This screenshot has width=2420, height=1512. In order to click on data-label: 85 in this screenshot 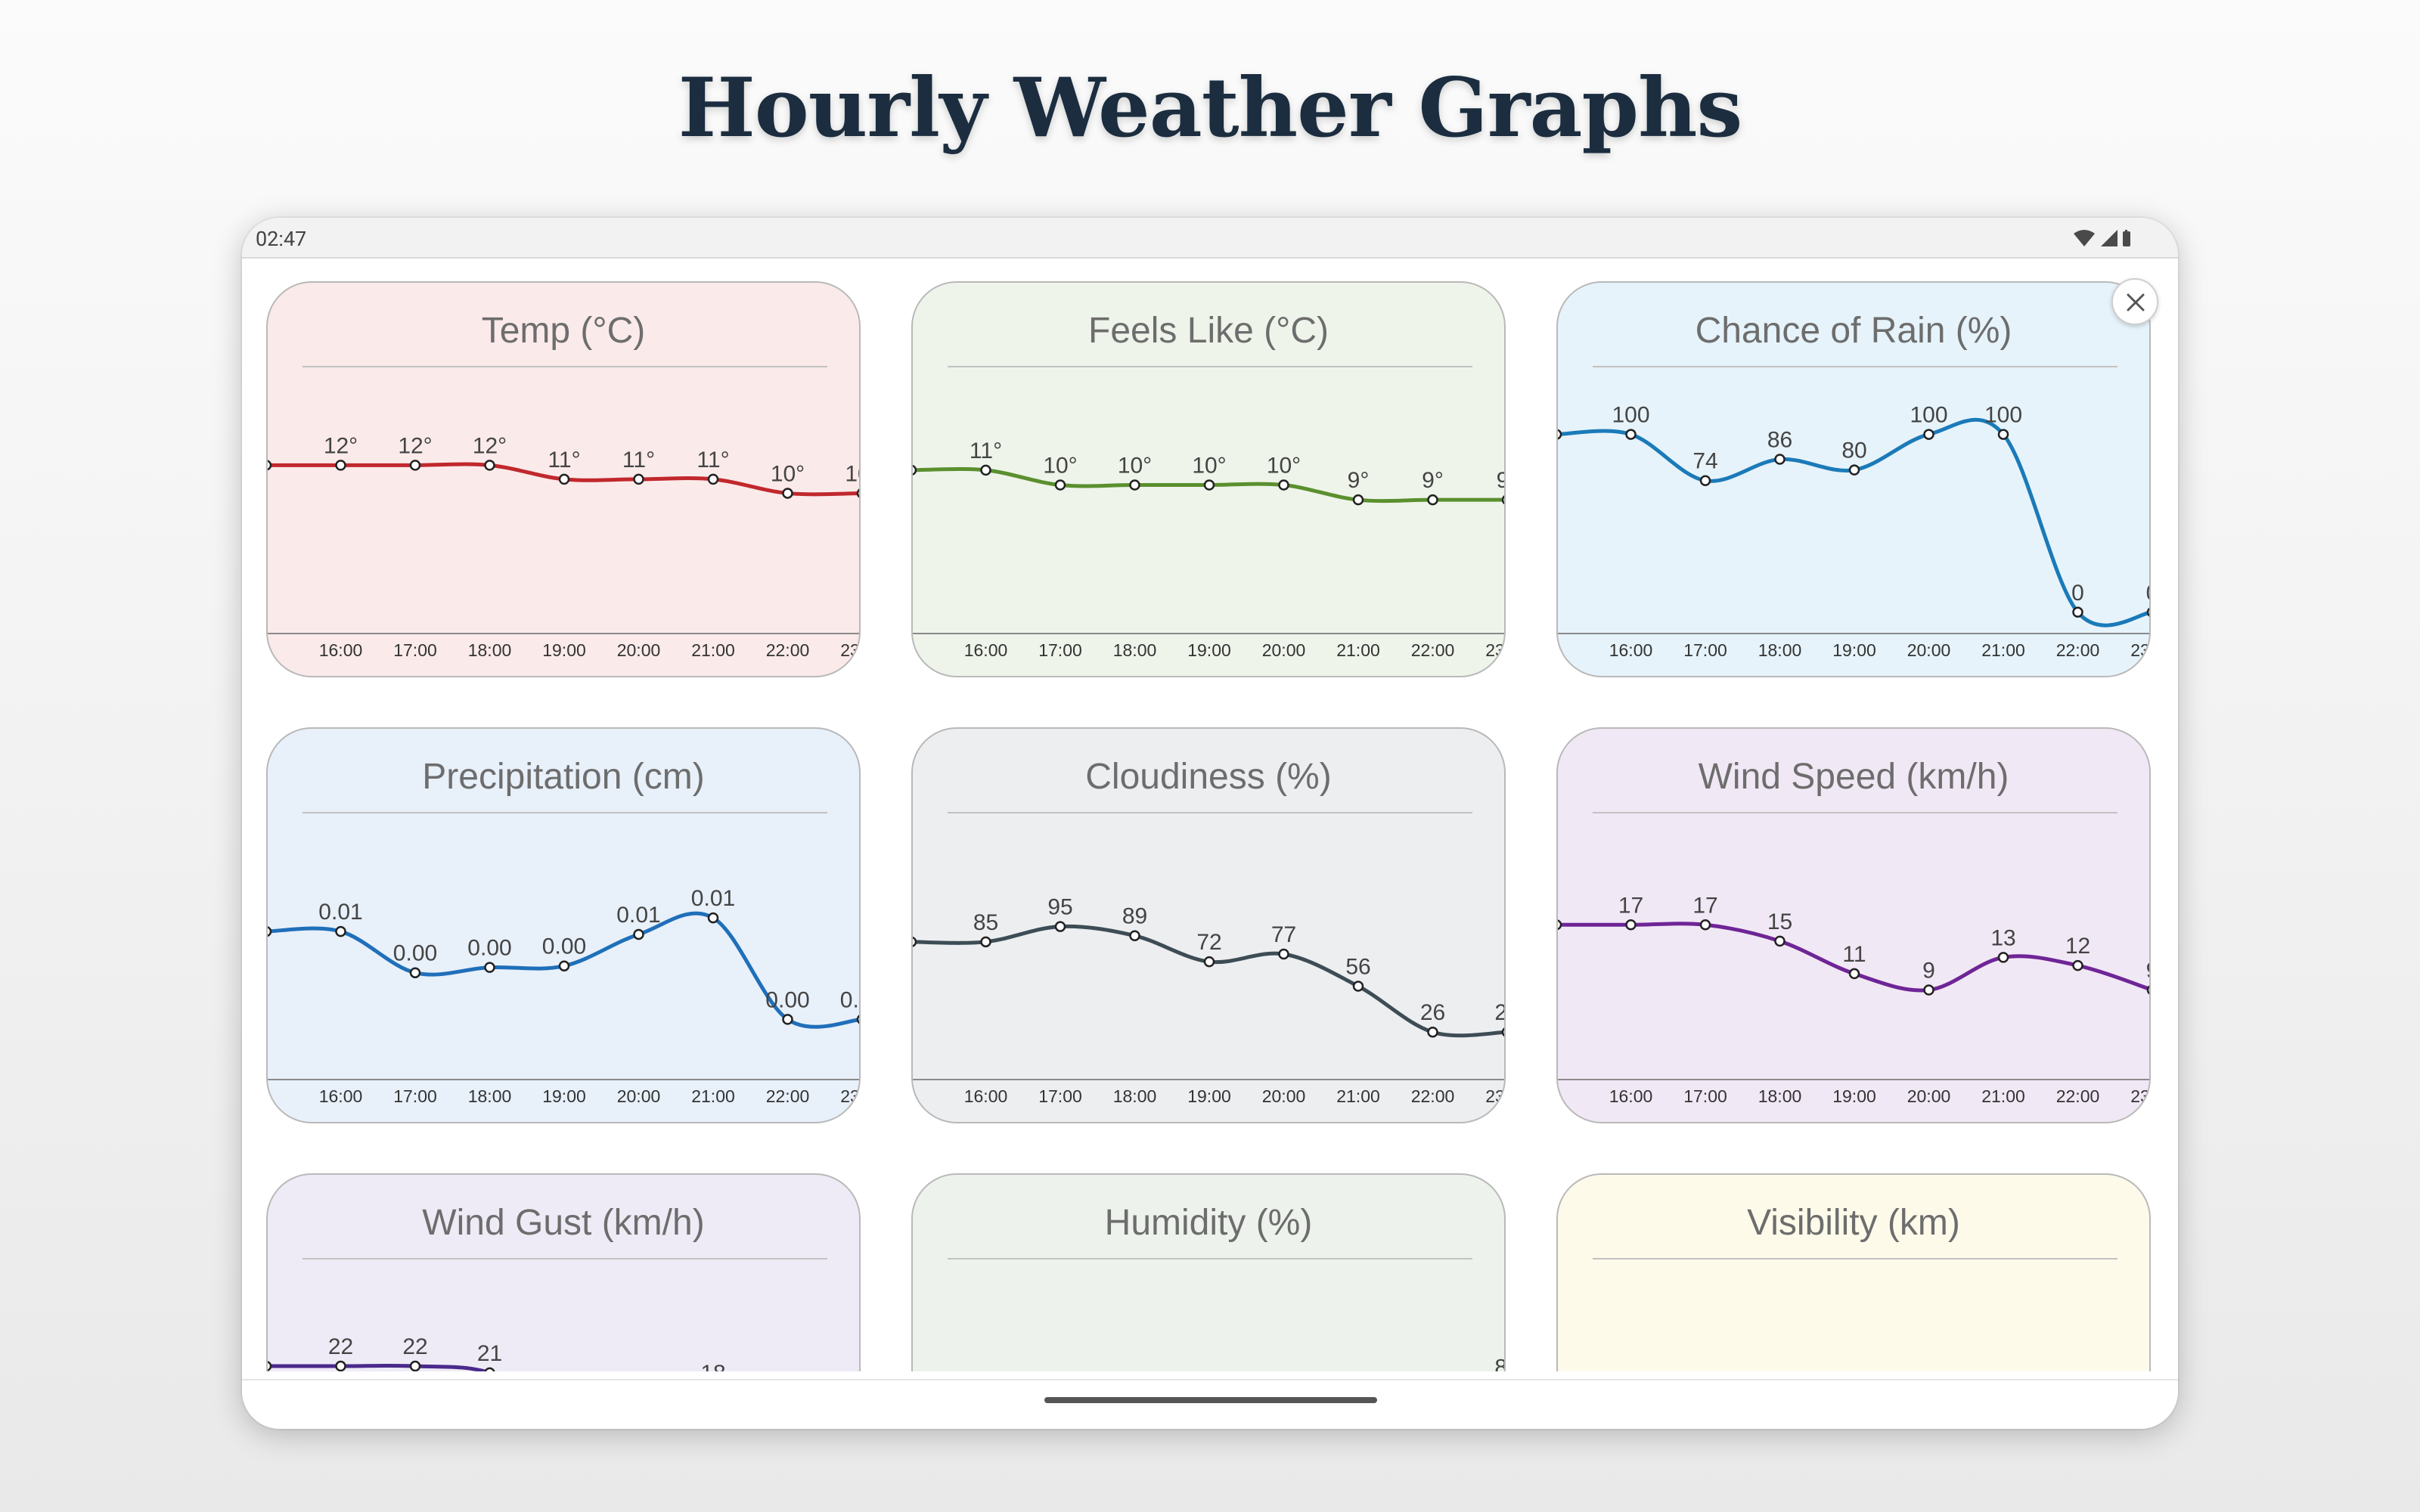, I will do `click(985, 922)`.